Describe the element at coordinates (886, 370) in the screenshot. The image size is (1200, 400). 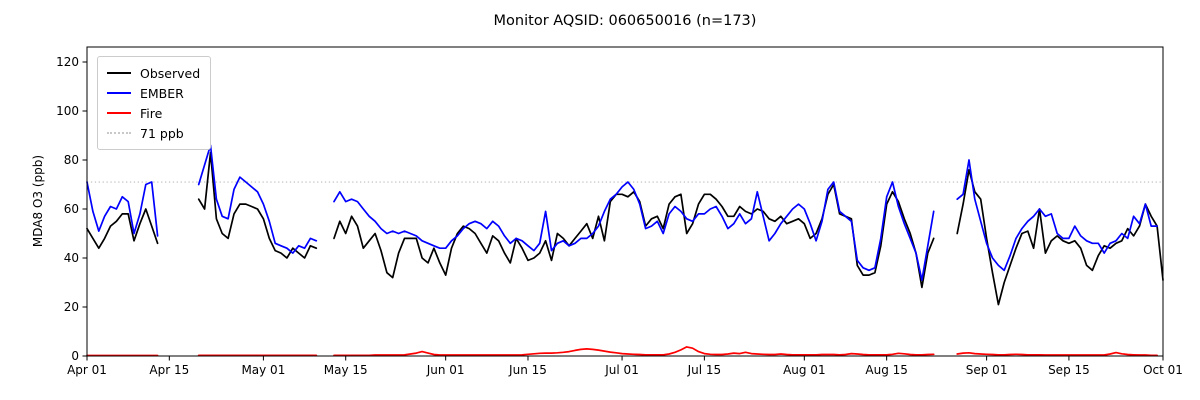
I see `x-tick-label: Aug 15` at that location.